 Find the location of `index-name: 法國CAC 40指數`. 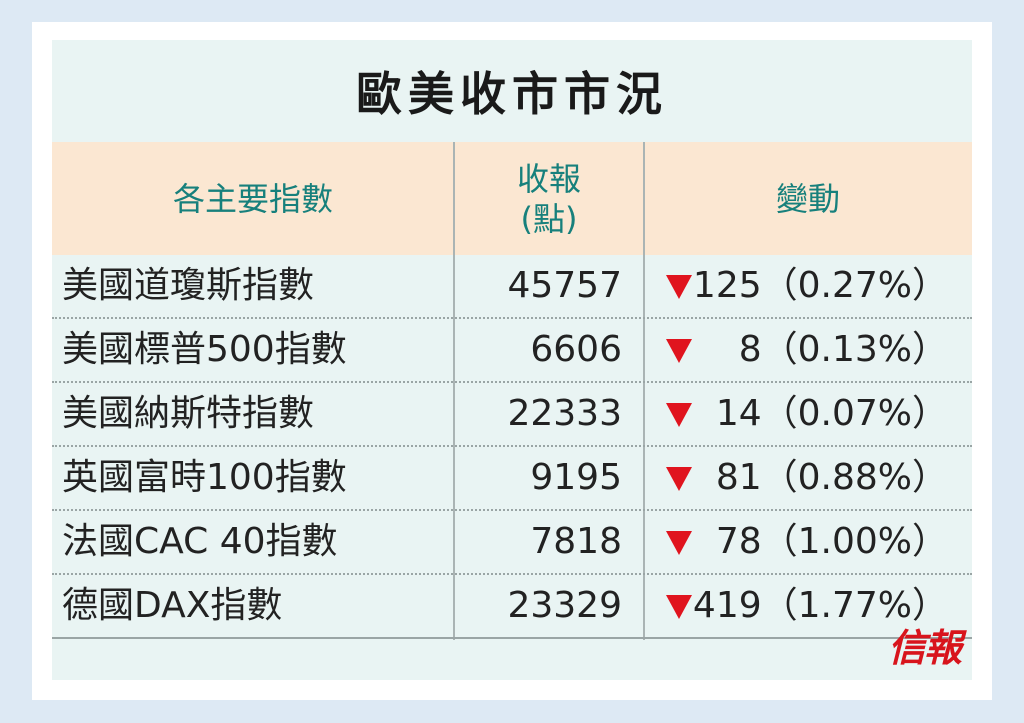

index-name: 法國CAC 40指數 is located at coordinates (200, 541).